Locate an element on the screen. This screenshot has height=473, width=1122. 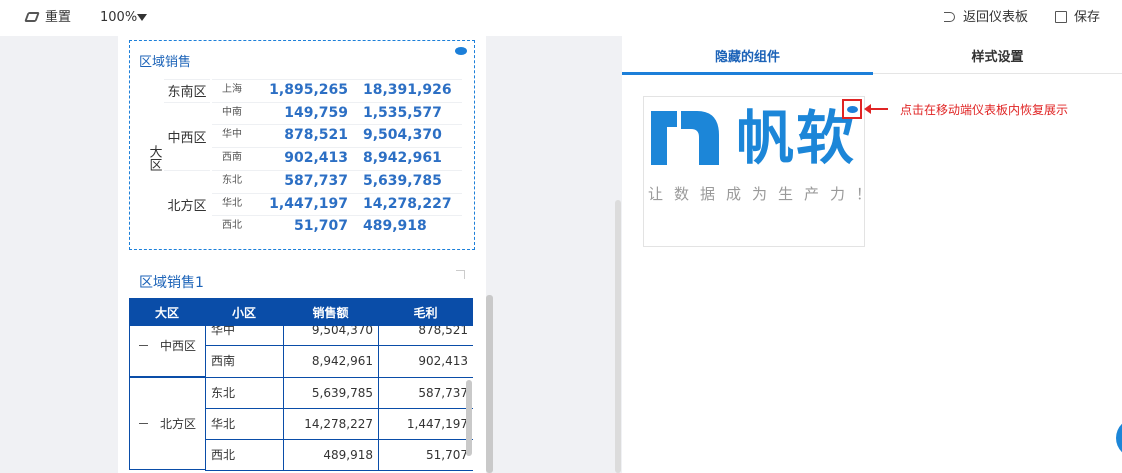
cell: 14,278,227 is located at coordinates (331, 424).